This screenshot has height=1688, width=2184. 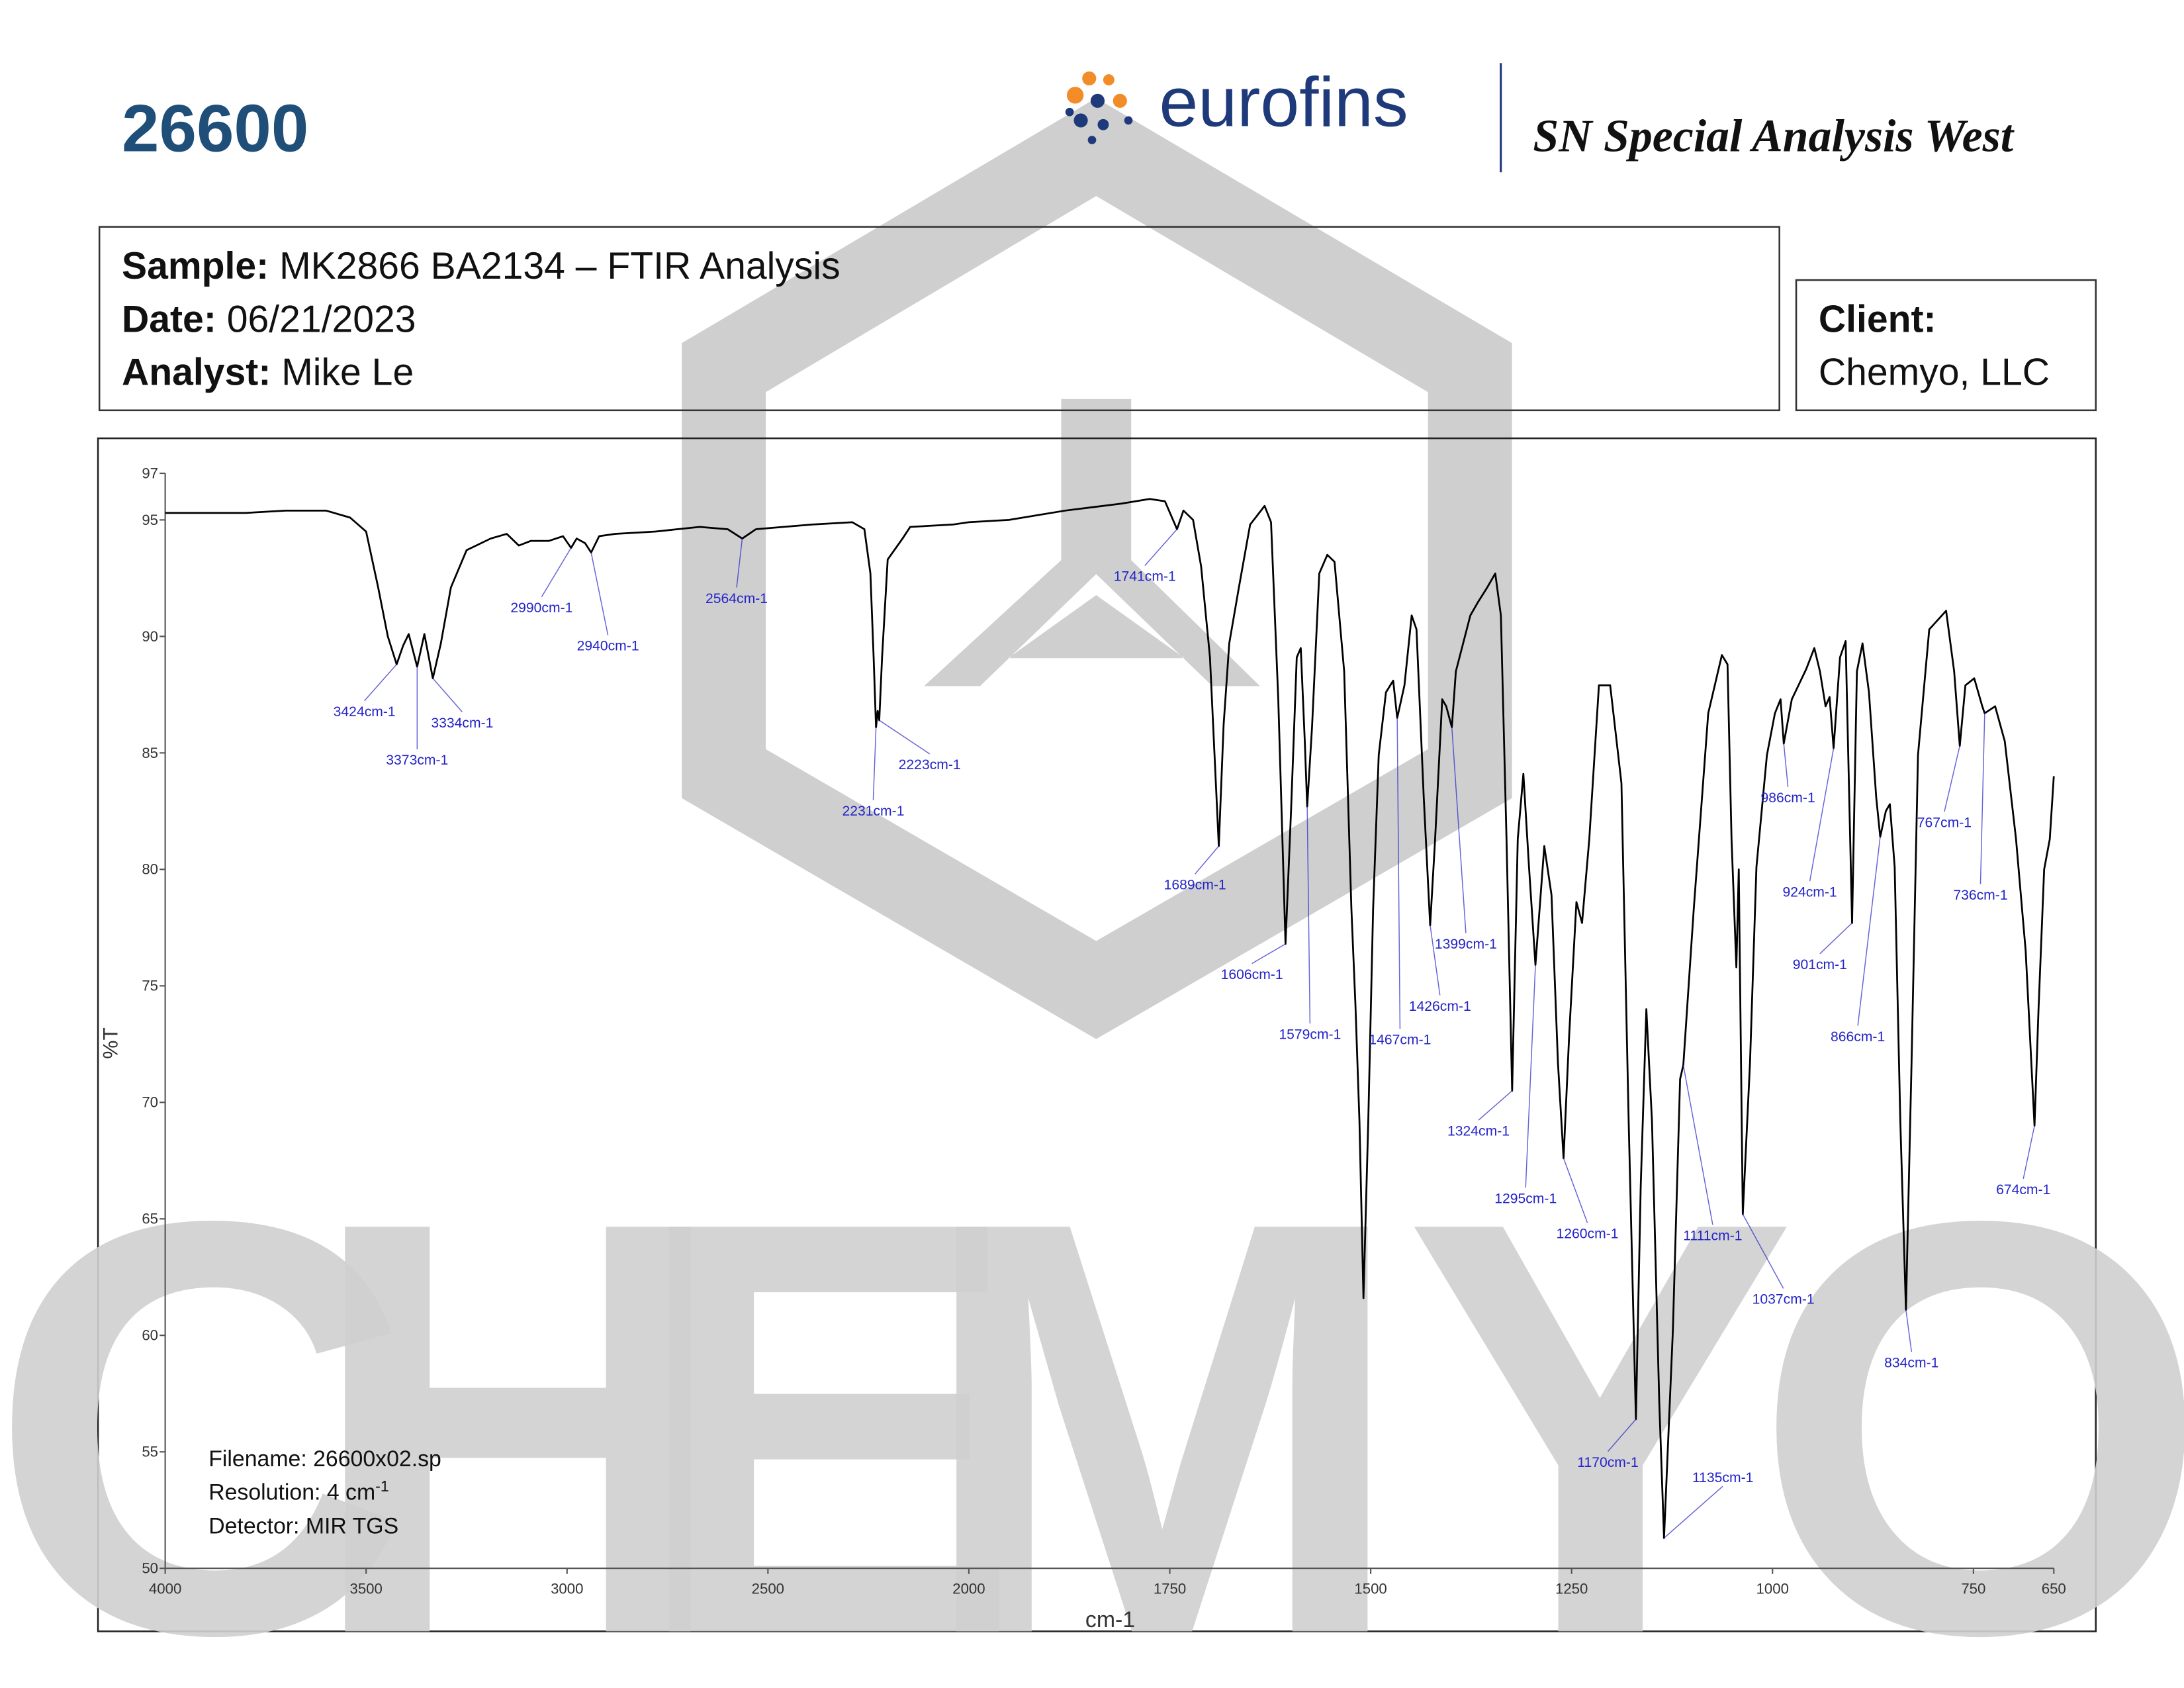 What do you see at coordinates (1110, 1619) in the screenshot?
I see `x-axis-title: cm-1` at bounding box center [1110, 1619].